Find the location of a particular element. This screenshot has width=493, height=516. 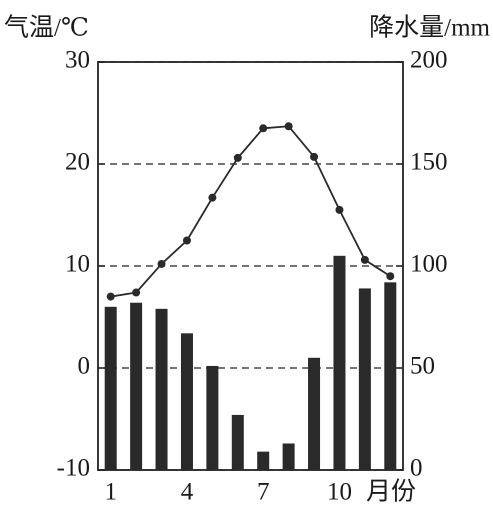

y-tick-label: -10 is located at coordinates (73, 468).